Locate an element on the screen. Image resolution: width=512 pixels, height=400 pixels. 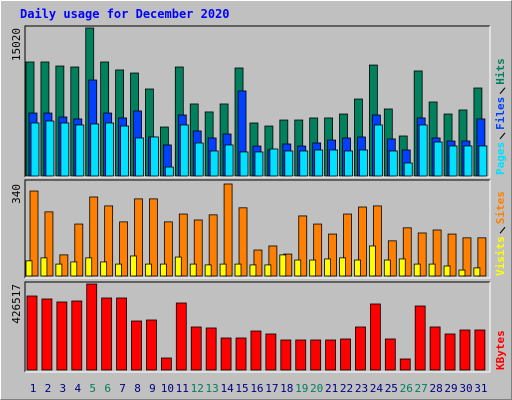
x-tick-label: 11 is located at coordinates (182, 388).